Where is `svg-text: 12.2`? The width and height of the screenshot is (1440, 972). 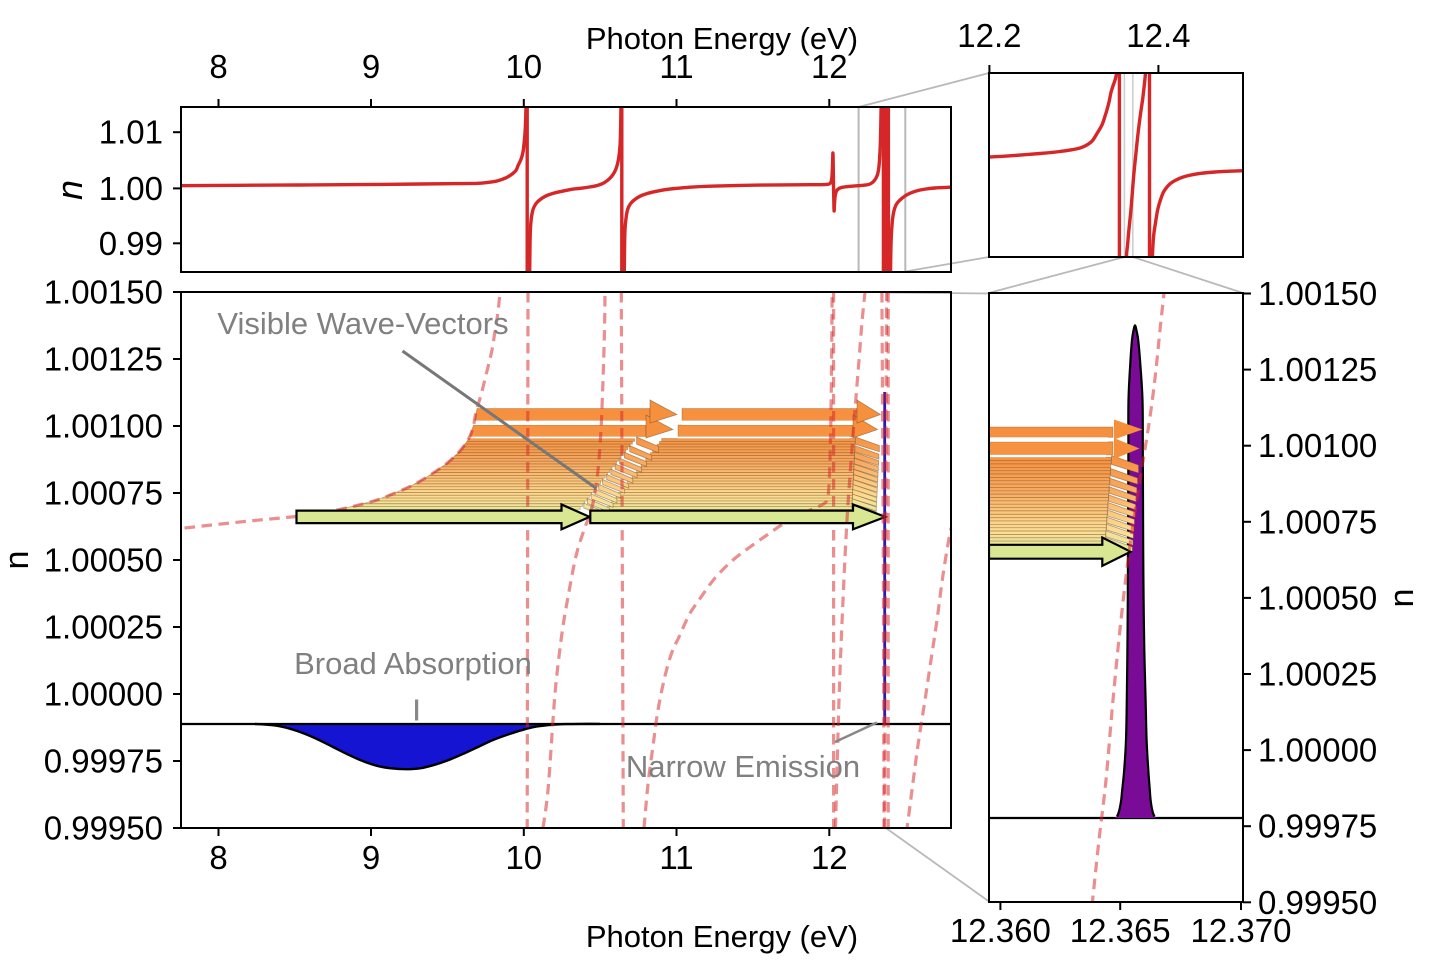 svg-text: 12.2 is located at coordinates (989, 35).